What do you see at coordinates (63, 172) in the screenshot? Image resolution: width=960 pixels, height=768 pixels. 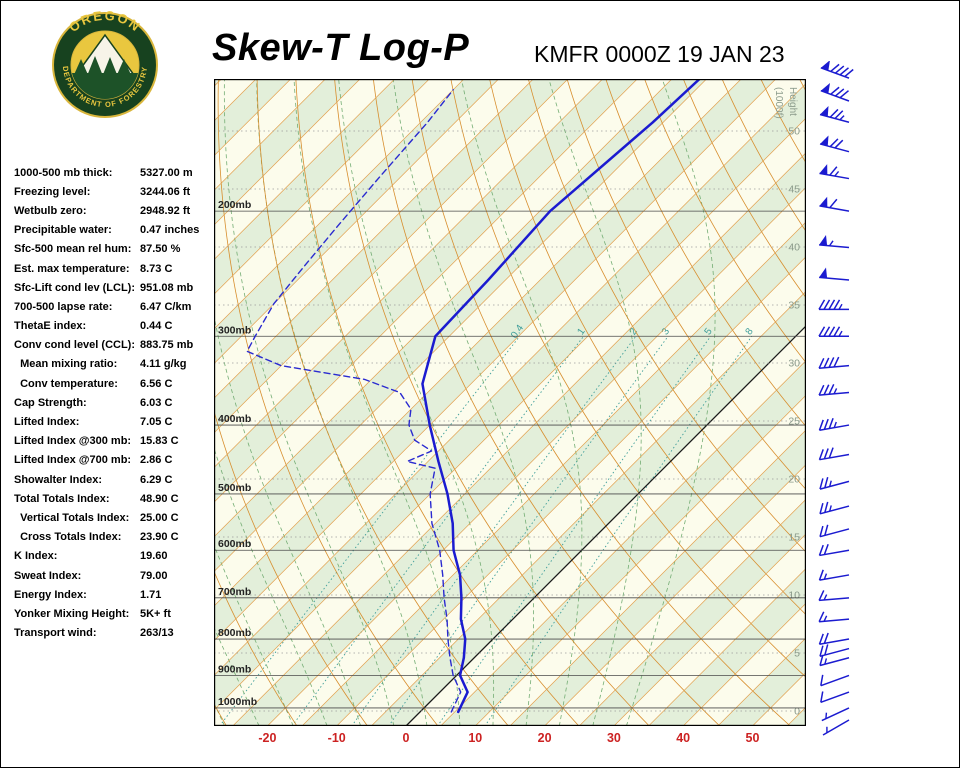 I see `index-label: 1000-500 mb thick:` at bounding box center [63, 172].